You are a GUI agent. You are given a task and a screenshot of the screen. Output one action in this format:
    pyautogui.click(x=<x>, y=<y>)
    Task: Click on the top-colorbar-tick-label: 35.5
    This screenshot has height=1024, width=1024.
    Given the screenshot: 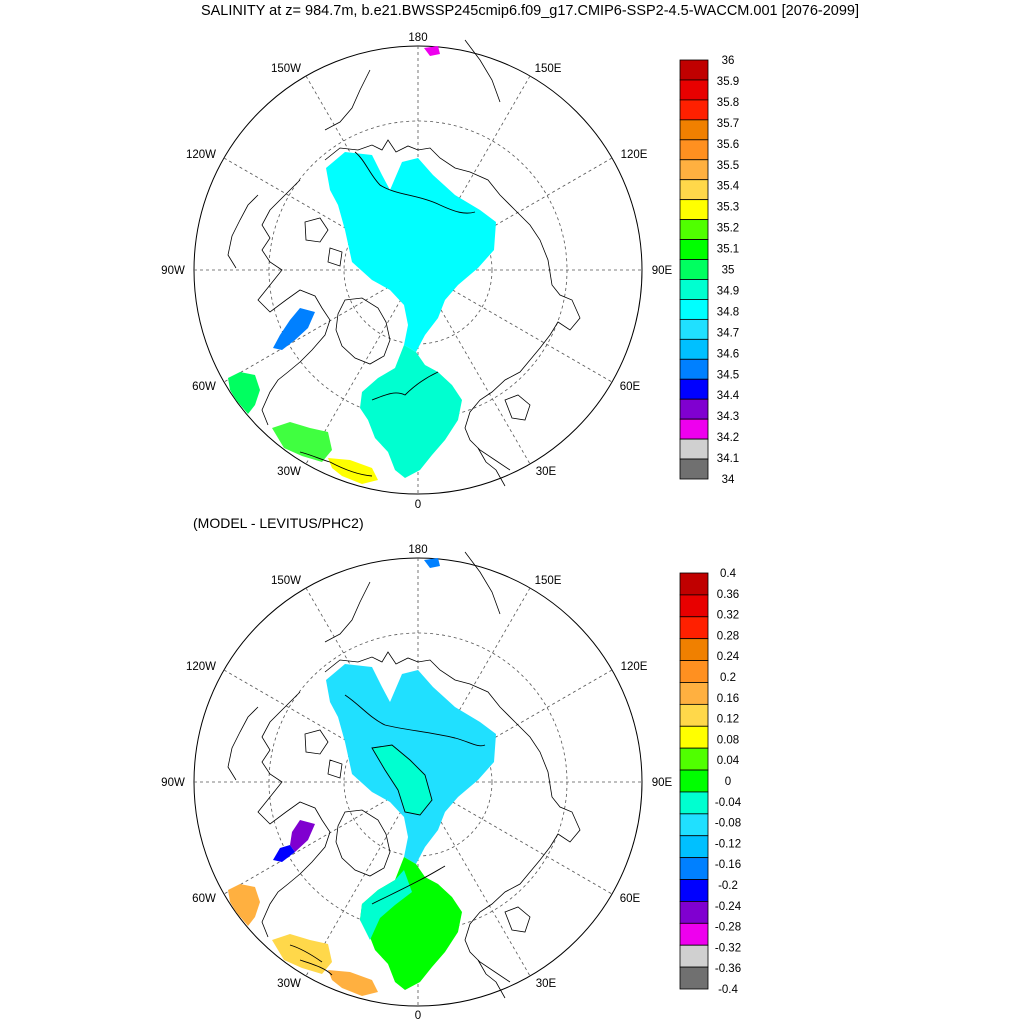 What is the action you would take?
    pyautogui.click(x=728, y=166)
    